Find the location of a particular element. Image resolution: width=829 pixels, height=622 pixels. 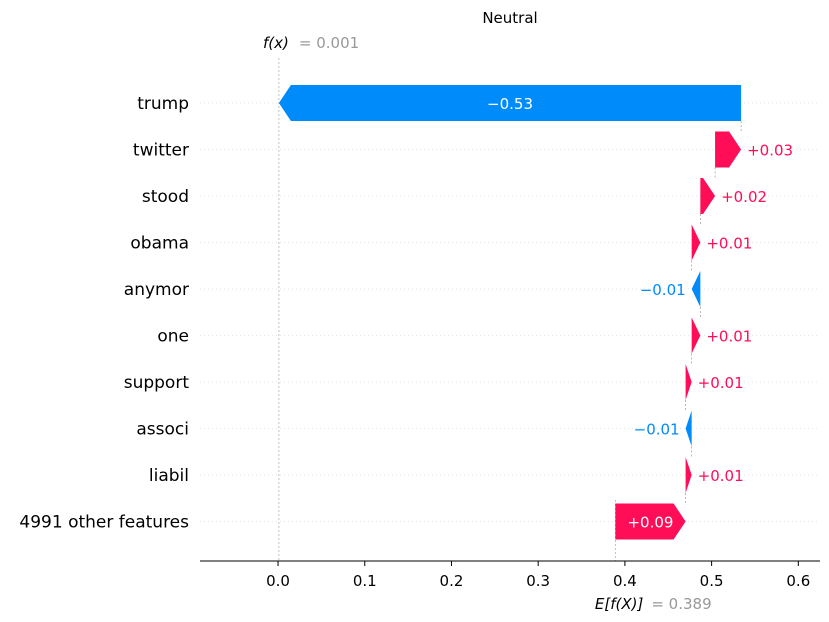

fx-annotation: f(x) = 0.001 is located at coordinates (311, 43).